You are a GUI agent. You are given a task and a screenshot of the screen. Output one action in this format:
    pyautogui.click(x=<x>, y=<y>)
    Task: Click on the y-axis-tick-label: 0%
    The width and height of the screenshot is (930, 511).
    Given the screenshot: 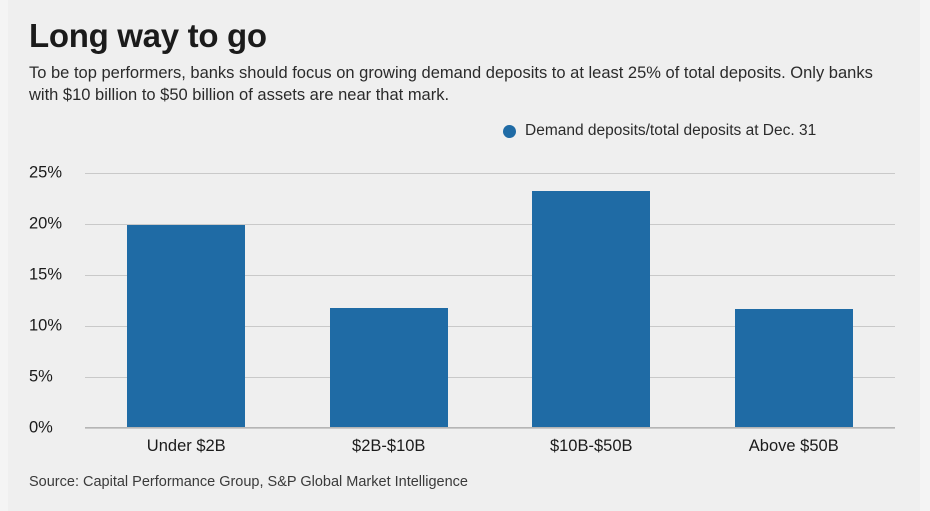 What is the action you would take?
    pyautogui.click(x=41, y=427)
    